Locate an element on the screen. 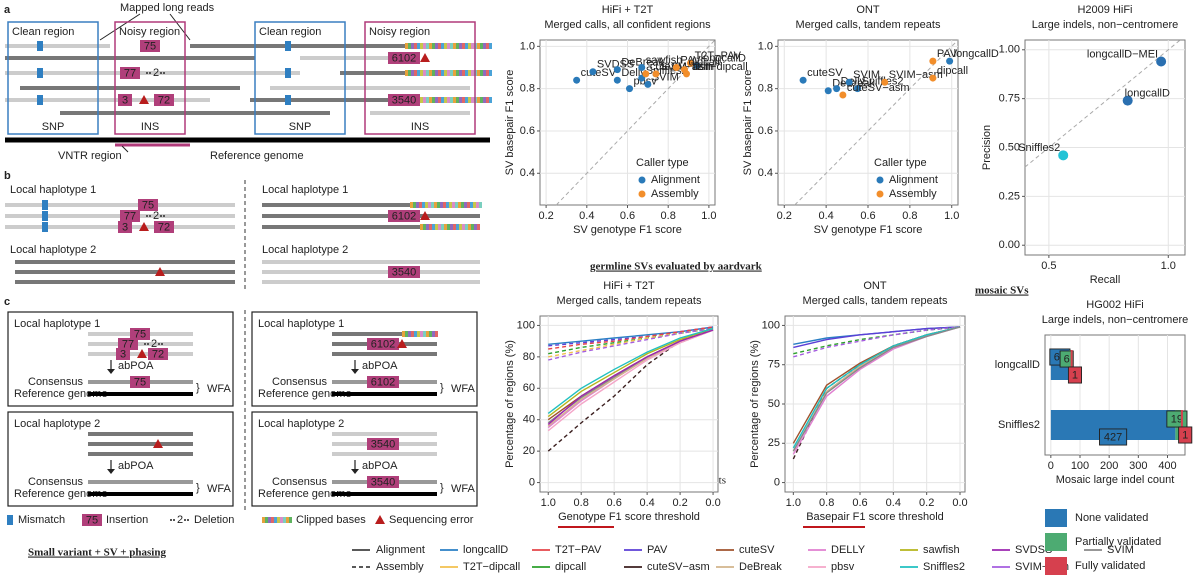 The width and height of the screenshot is (1200, 578). x-tick-label: 0.4 is located at coordinates (825, 216).